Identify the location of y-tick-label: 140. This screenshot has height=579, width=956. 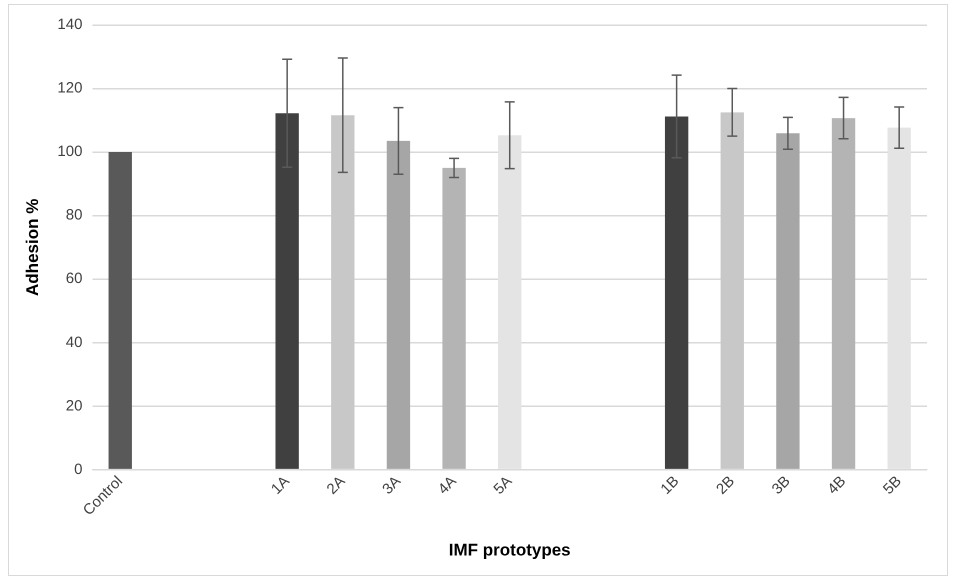
(69, 25).